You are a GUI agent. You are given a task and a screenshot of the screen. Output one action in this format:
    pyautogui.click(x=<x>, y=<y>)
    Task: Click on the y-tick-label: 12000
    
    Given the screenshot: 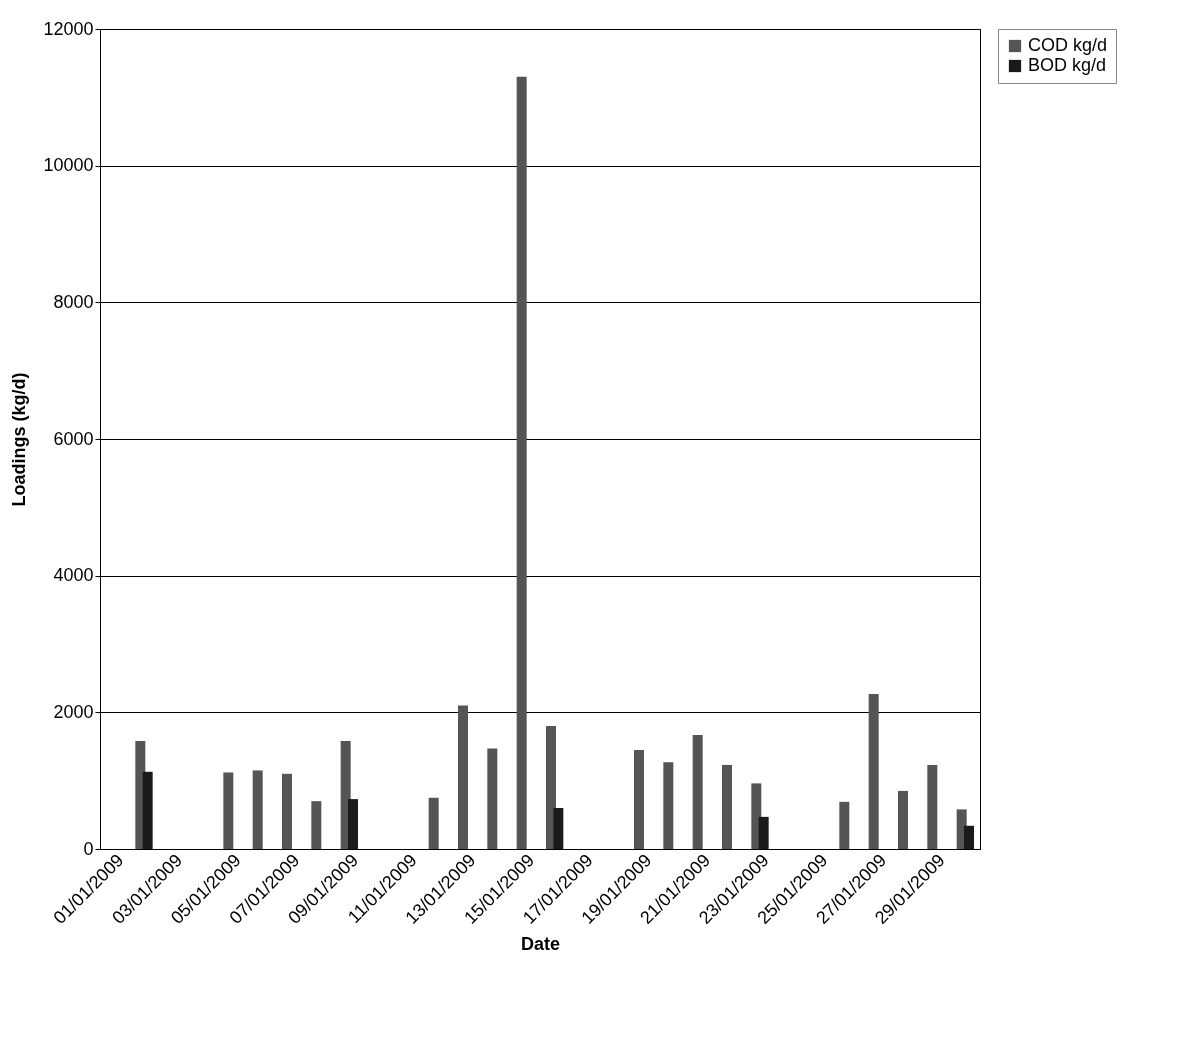 What is the action you would take?
    pyautogui.click(x=68, y=28)
    